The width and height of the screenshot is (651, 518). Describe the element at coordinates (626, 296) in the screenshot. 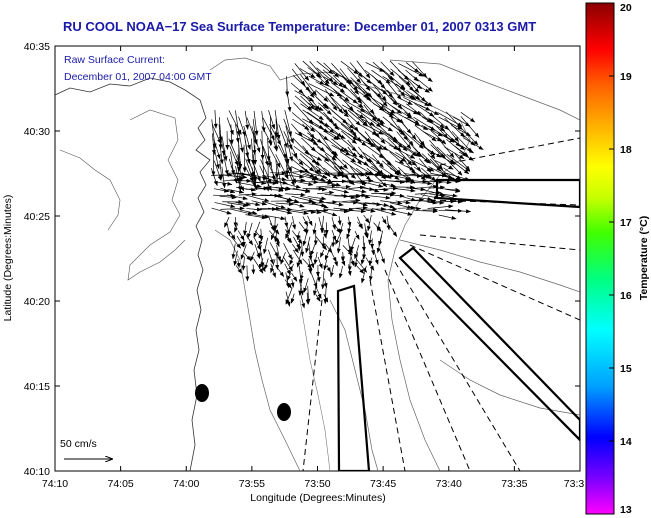

I see `colorbar-tick-label: 16` at that location.